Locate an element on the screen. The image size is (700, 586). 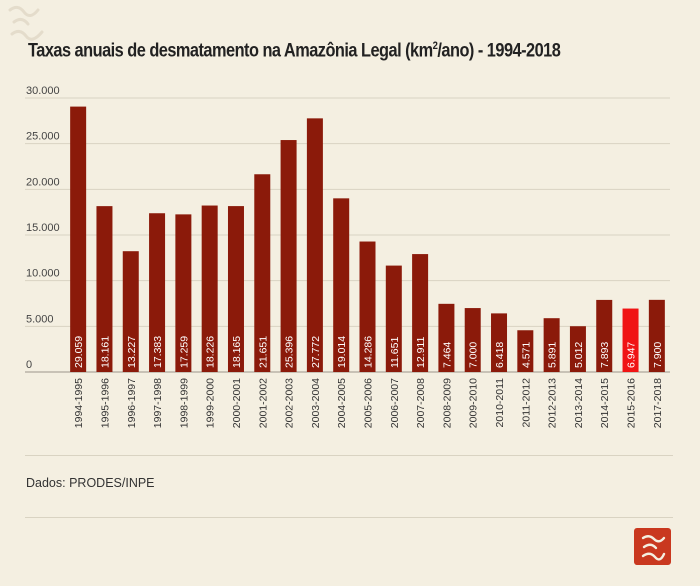
x-tick-label: 2014-2015 is located at coordinates (605, 403).